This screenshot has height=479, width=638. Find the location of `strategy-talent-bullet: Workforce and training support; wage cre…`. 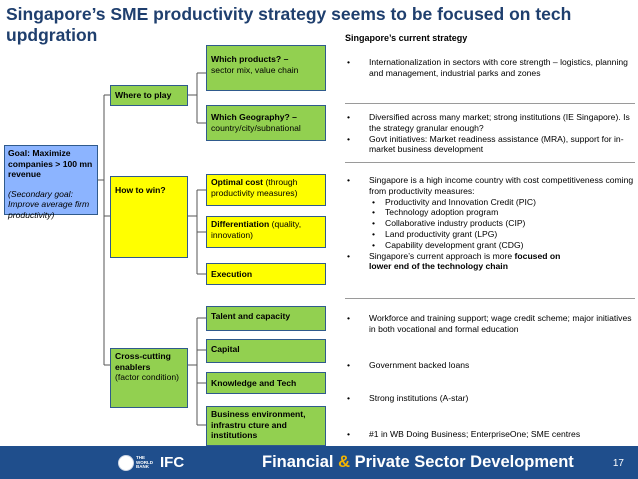

strategy-talent-bullet: Workforce and training support; wage cre… is located at coordinates (490, 324).